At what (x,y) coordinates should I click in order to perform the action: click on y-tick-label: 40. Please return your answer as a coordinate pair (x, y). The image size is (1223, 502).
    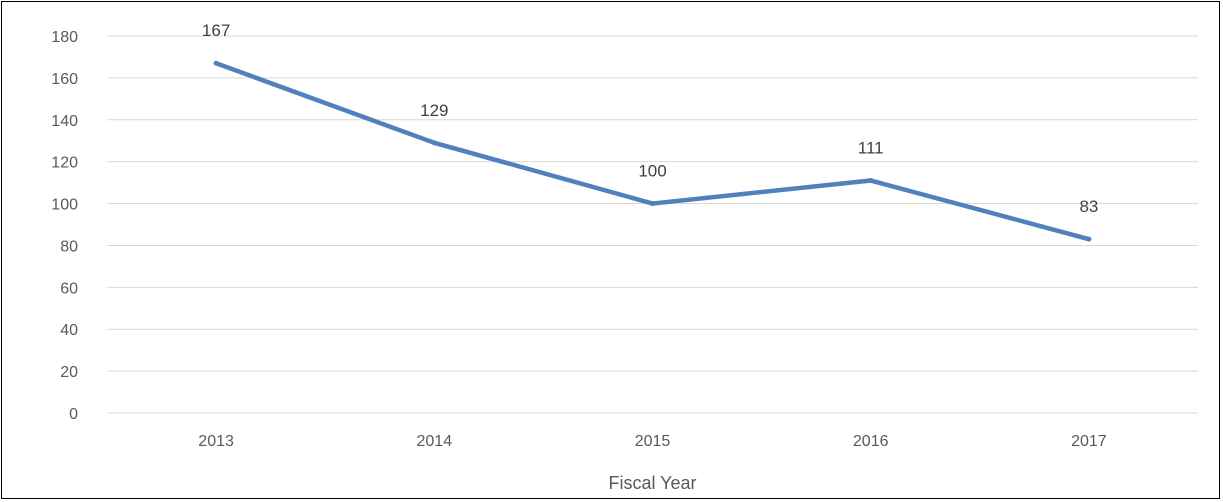
    Looking at the image, I should click on (69, 330).